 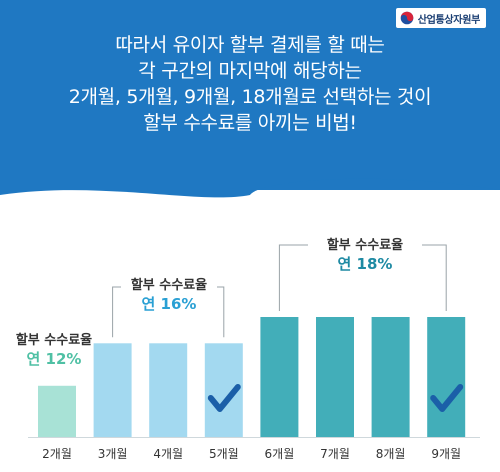 I want to click on x-tick-label: 3개월, so click(x=113, y=454).